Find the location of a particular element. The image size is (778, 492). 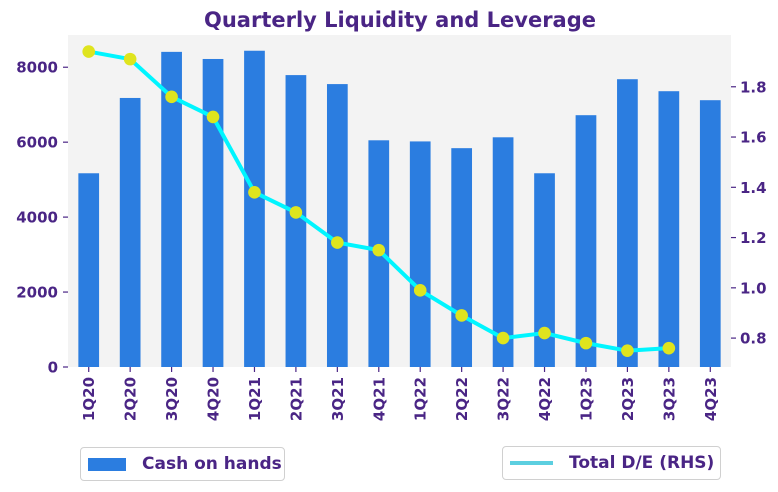

right-tick-label: 1.4 is located at coordinates (753, 188).